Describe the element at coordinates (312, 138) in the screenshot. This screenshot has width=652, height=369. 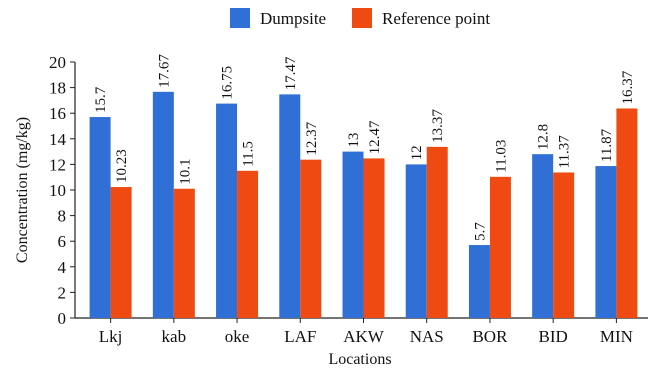
I see `data-label: 12.37` at that location.